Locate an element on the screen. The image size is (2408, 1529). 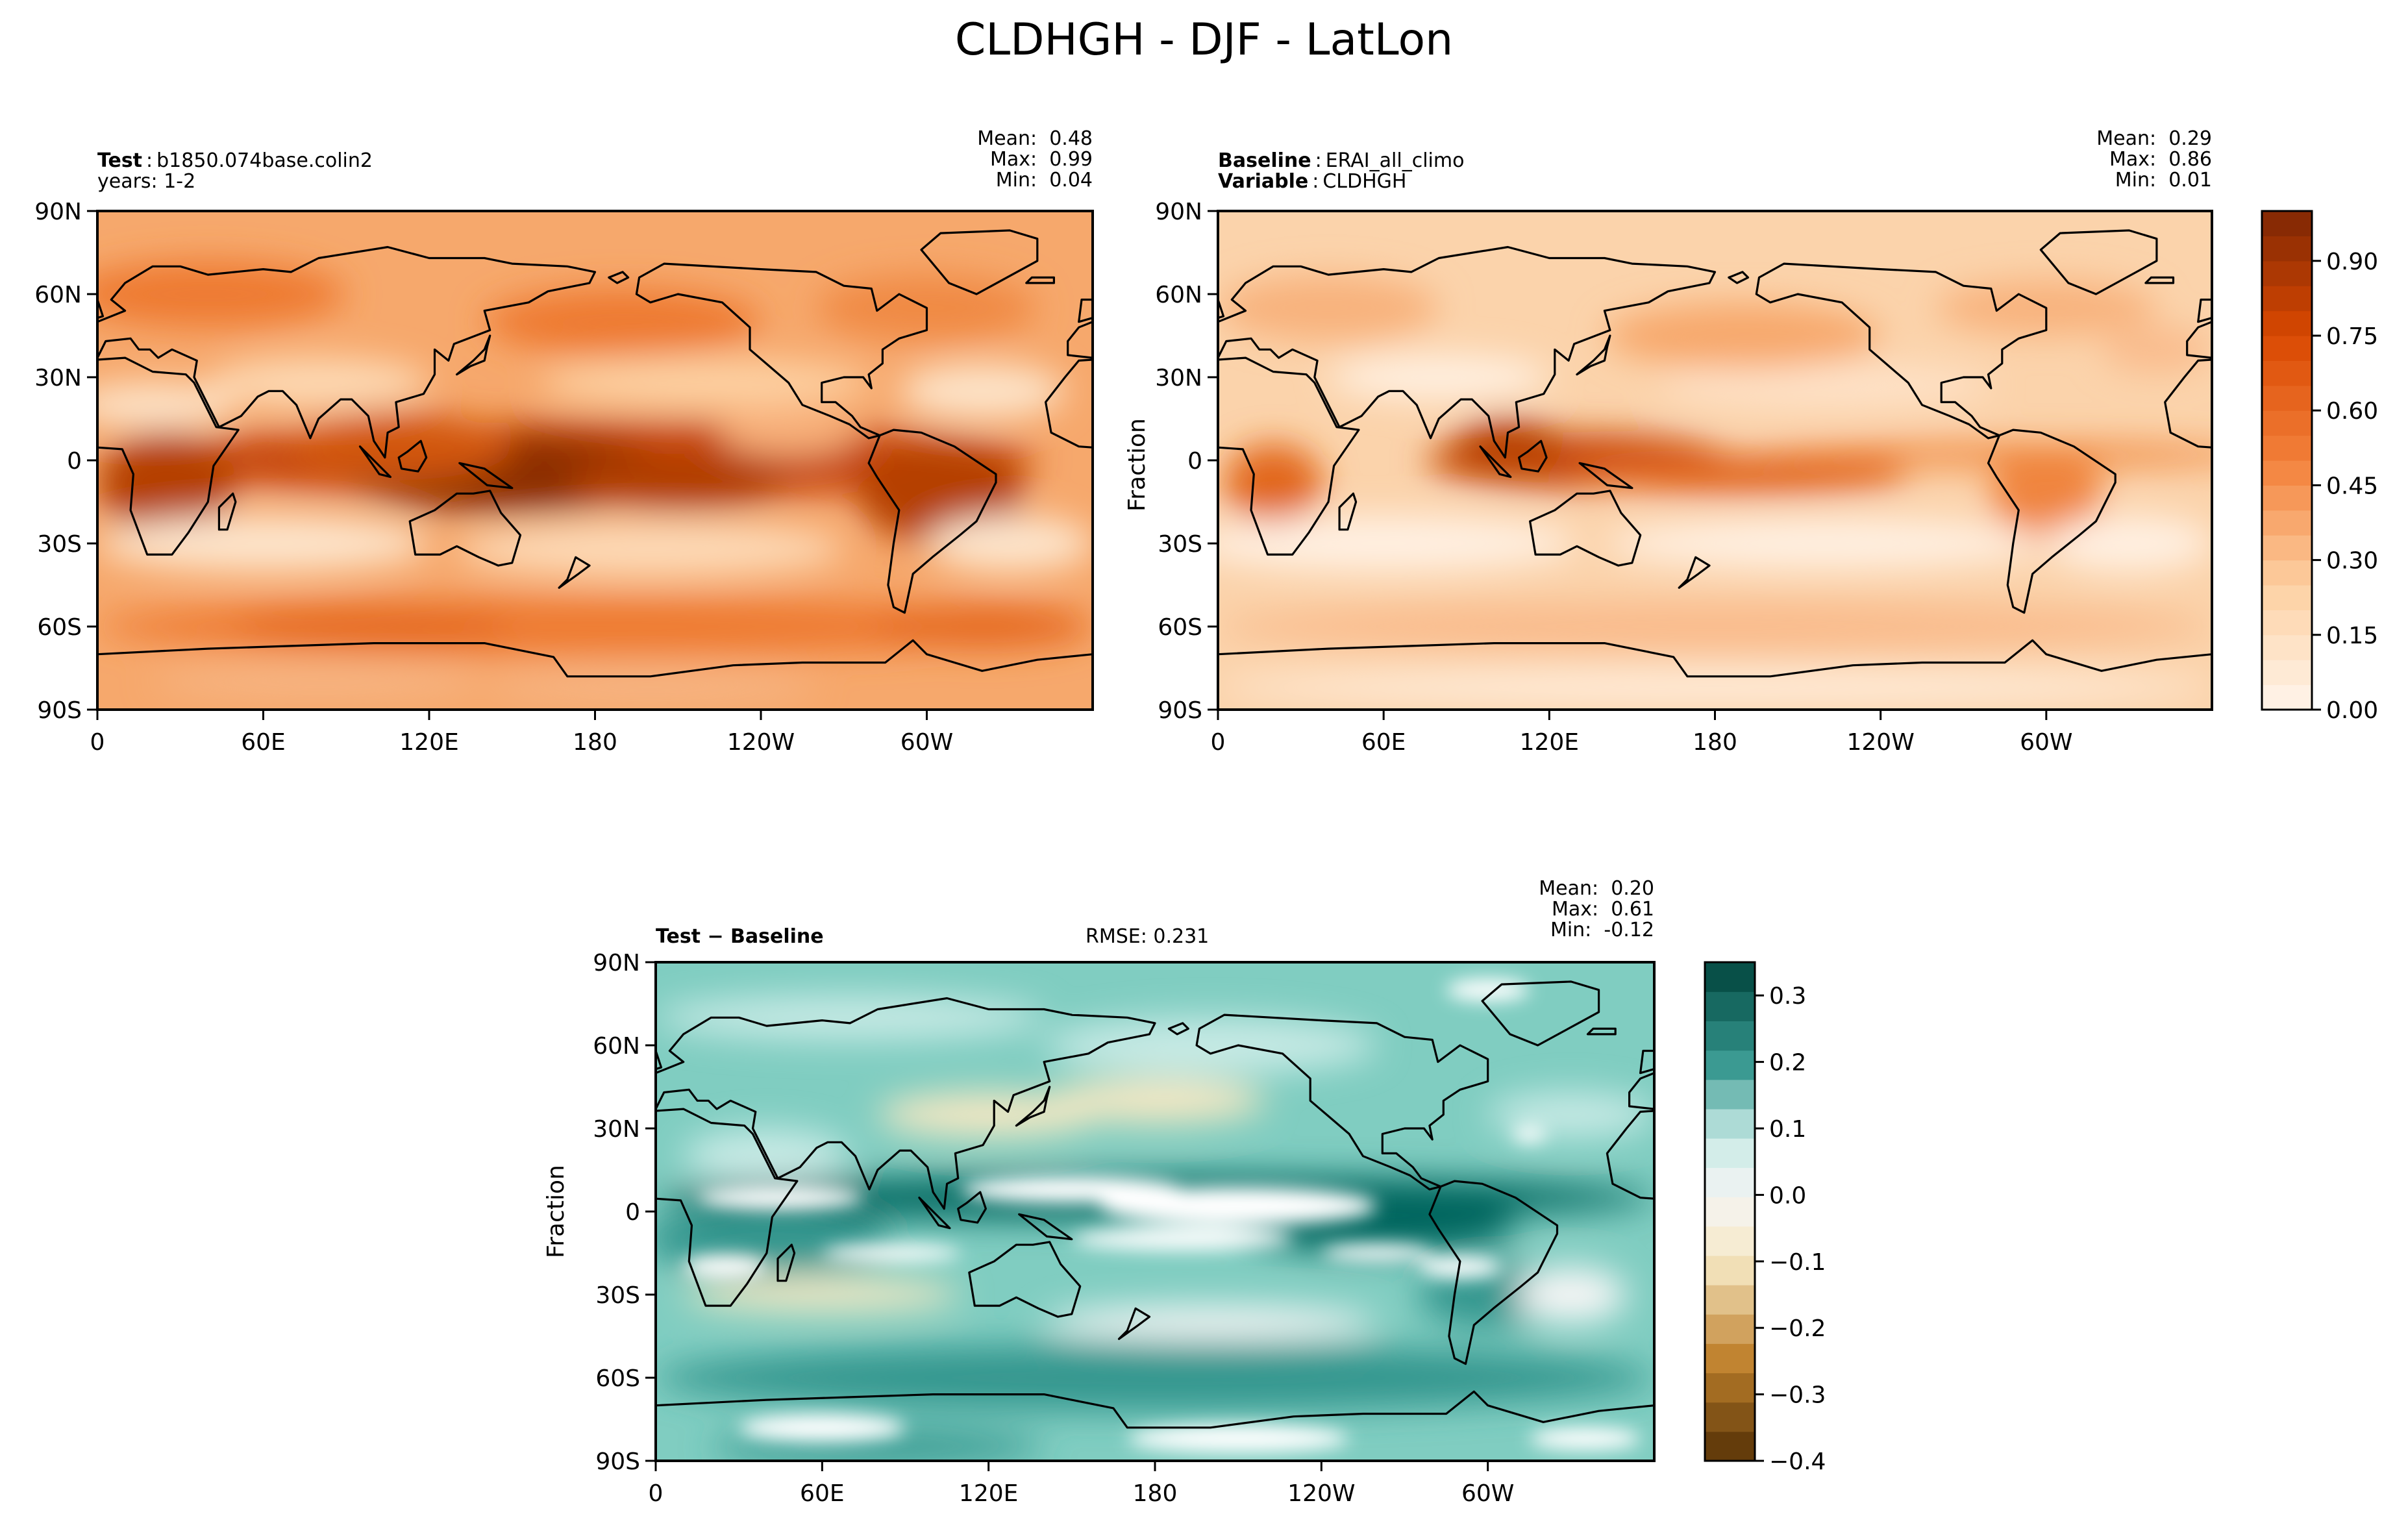
test-mean: 0.48 is located at coordinates (1071, 138).